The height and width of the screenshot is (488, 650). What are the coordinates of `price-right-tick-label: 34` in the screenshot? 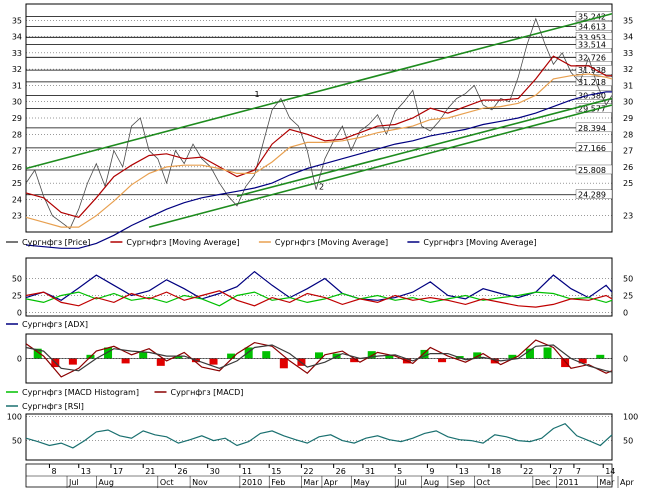 It's located at (628, 37).